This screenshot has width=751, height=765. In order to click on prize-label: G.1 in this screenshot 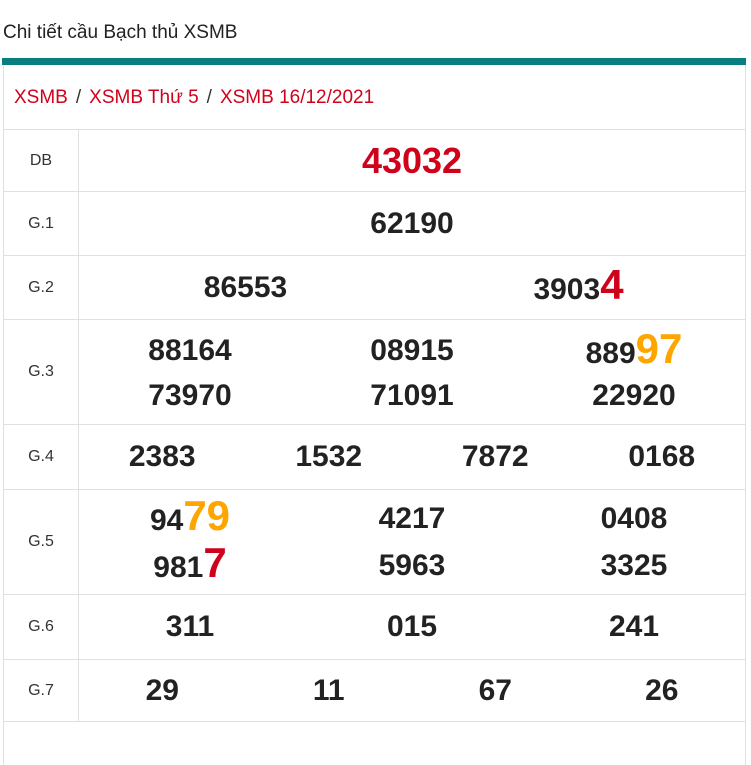, I will do `click(41, 223)`.